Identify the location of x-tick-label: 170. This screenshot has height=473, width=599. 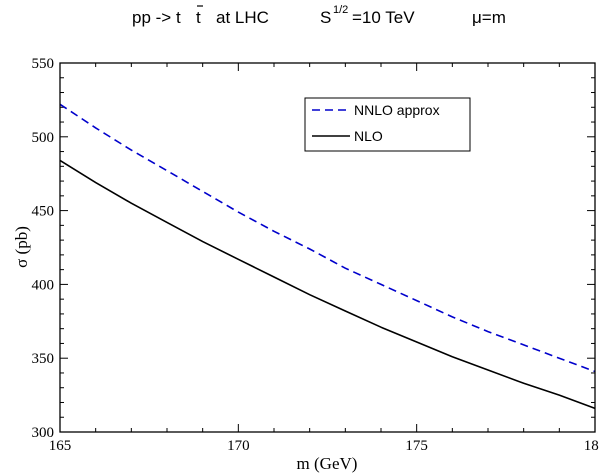
(238, 446).